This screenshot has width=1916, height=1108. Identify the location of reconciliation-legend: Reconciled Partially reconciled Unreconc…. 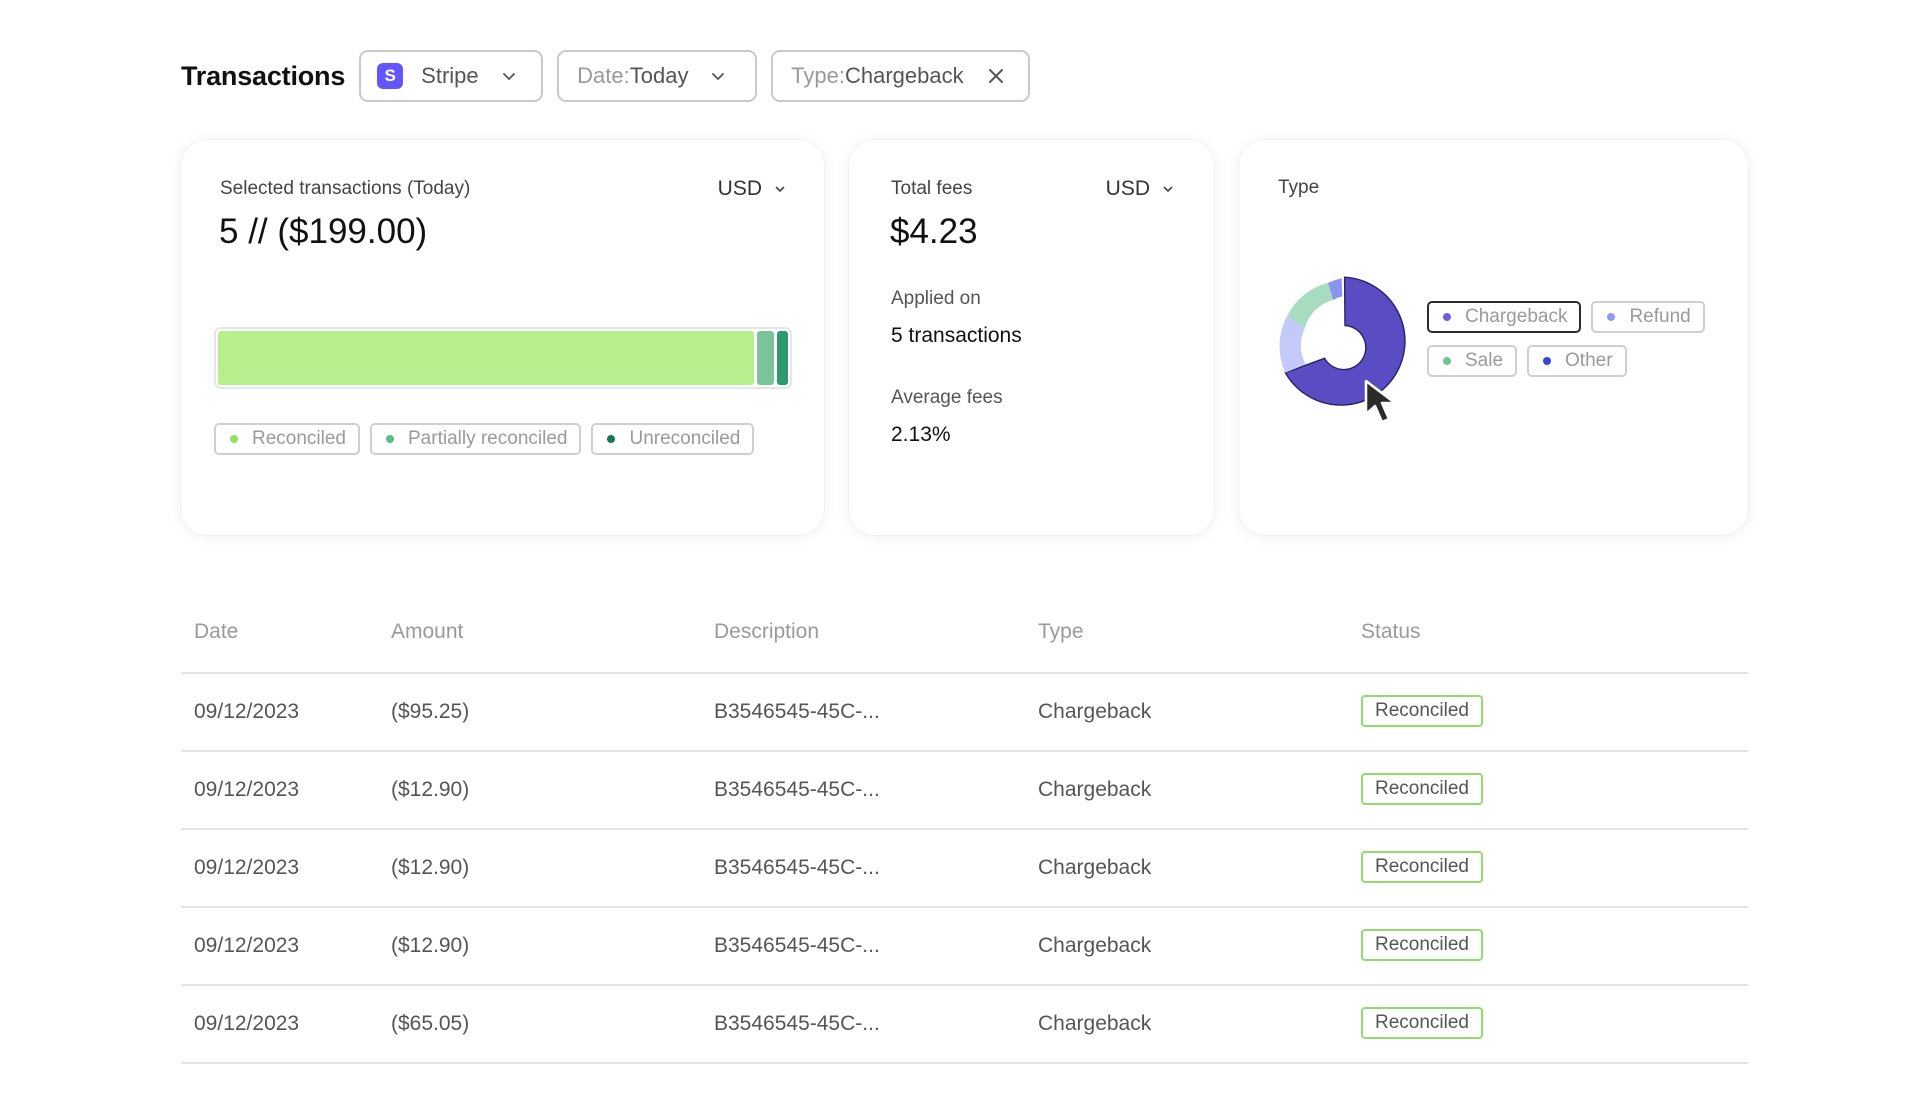
(484, 439).